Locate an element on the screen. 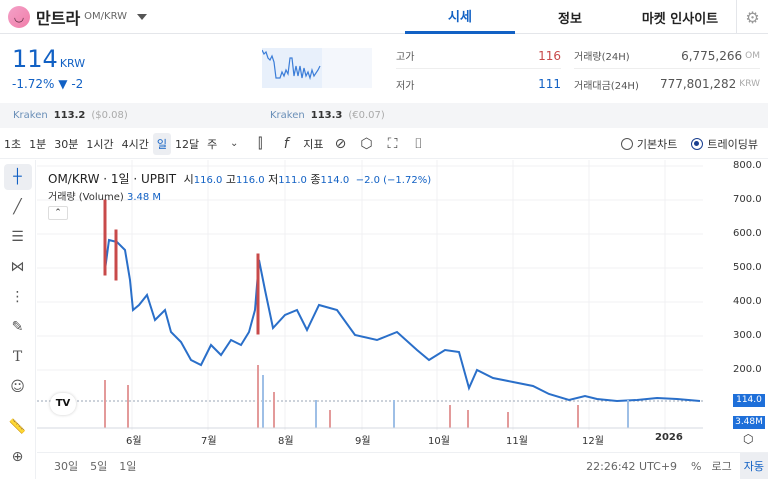 The image size is (768, 479). x-tick: 6월 is located at coordinates (134, 441).